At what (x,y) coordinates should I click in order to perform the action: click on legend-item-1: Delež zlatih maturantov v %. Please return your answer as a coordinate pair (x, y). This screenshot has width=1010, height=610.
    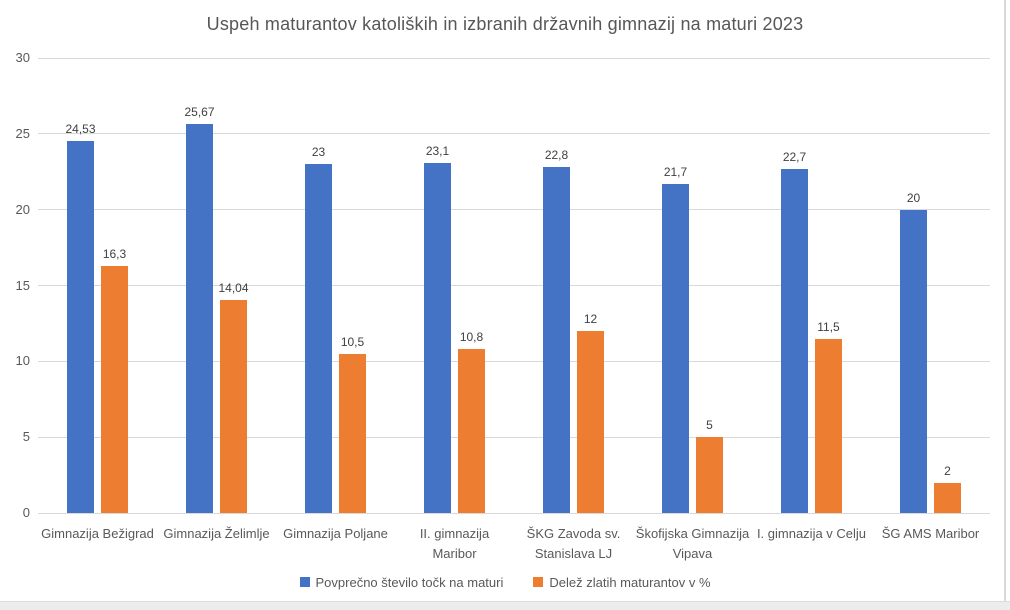
    Looking at the image, I should click on (622, 582).